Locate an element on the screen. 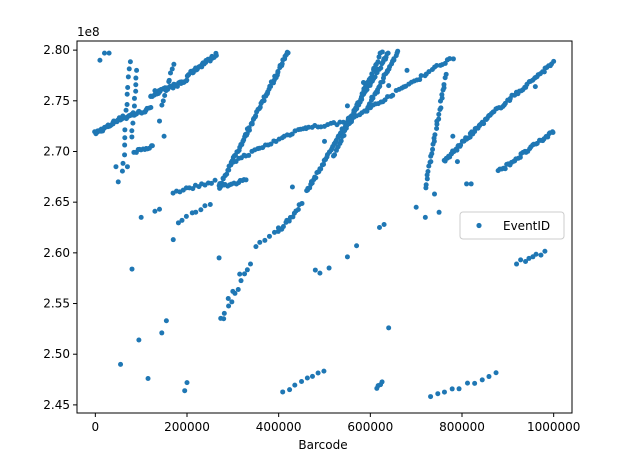  legend-label: EventID is located at coordinates (526, 226).